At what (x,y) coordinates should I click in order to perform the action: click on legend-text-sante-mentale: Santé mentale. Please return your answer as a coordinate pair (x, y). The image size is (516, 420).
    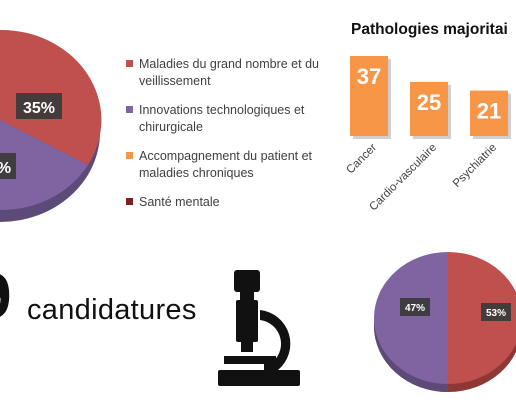
    Looking at the image, I should click on (179, 202).